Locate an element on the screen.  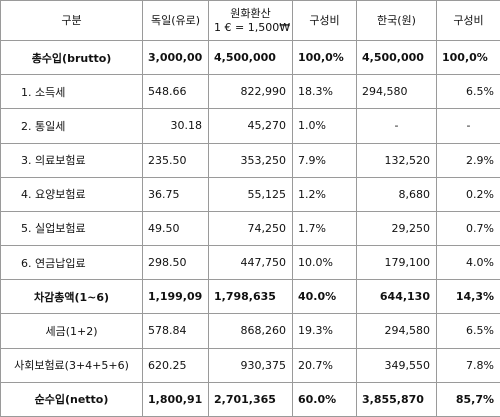
cell-krw-conversion: 74,250 is located at coordinates (250, 228).